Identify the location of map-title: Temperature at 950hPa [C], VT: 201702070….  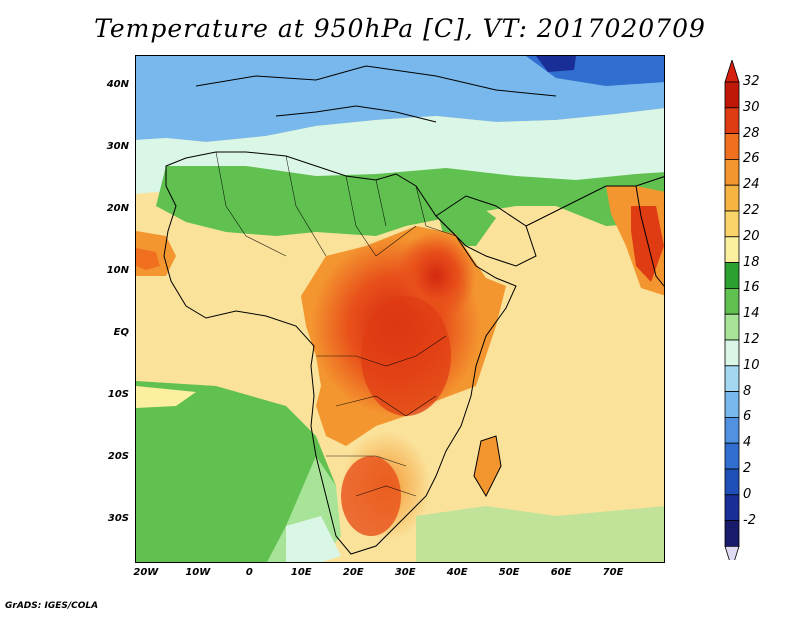
(400, 28).